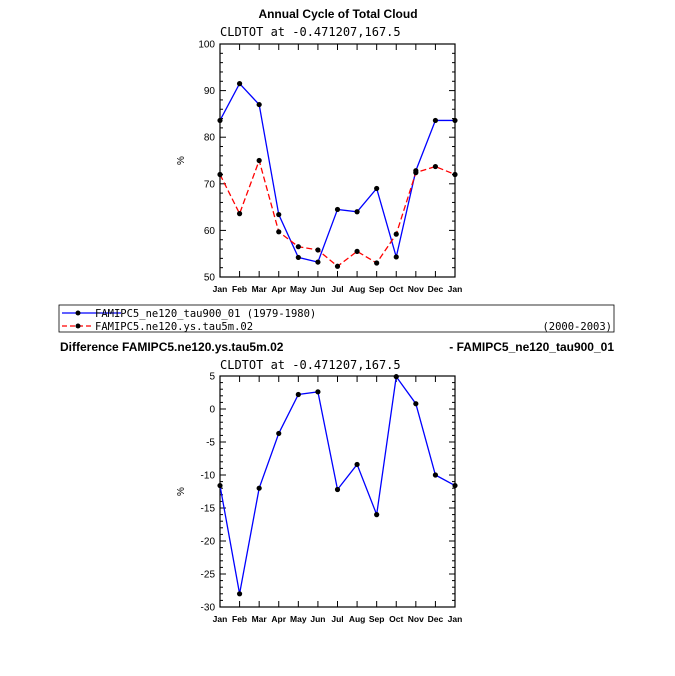  I want to click on y-tick-label: 80, so click(210, 138).